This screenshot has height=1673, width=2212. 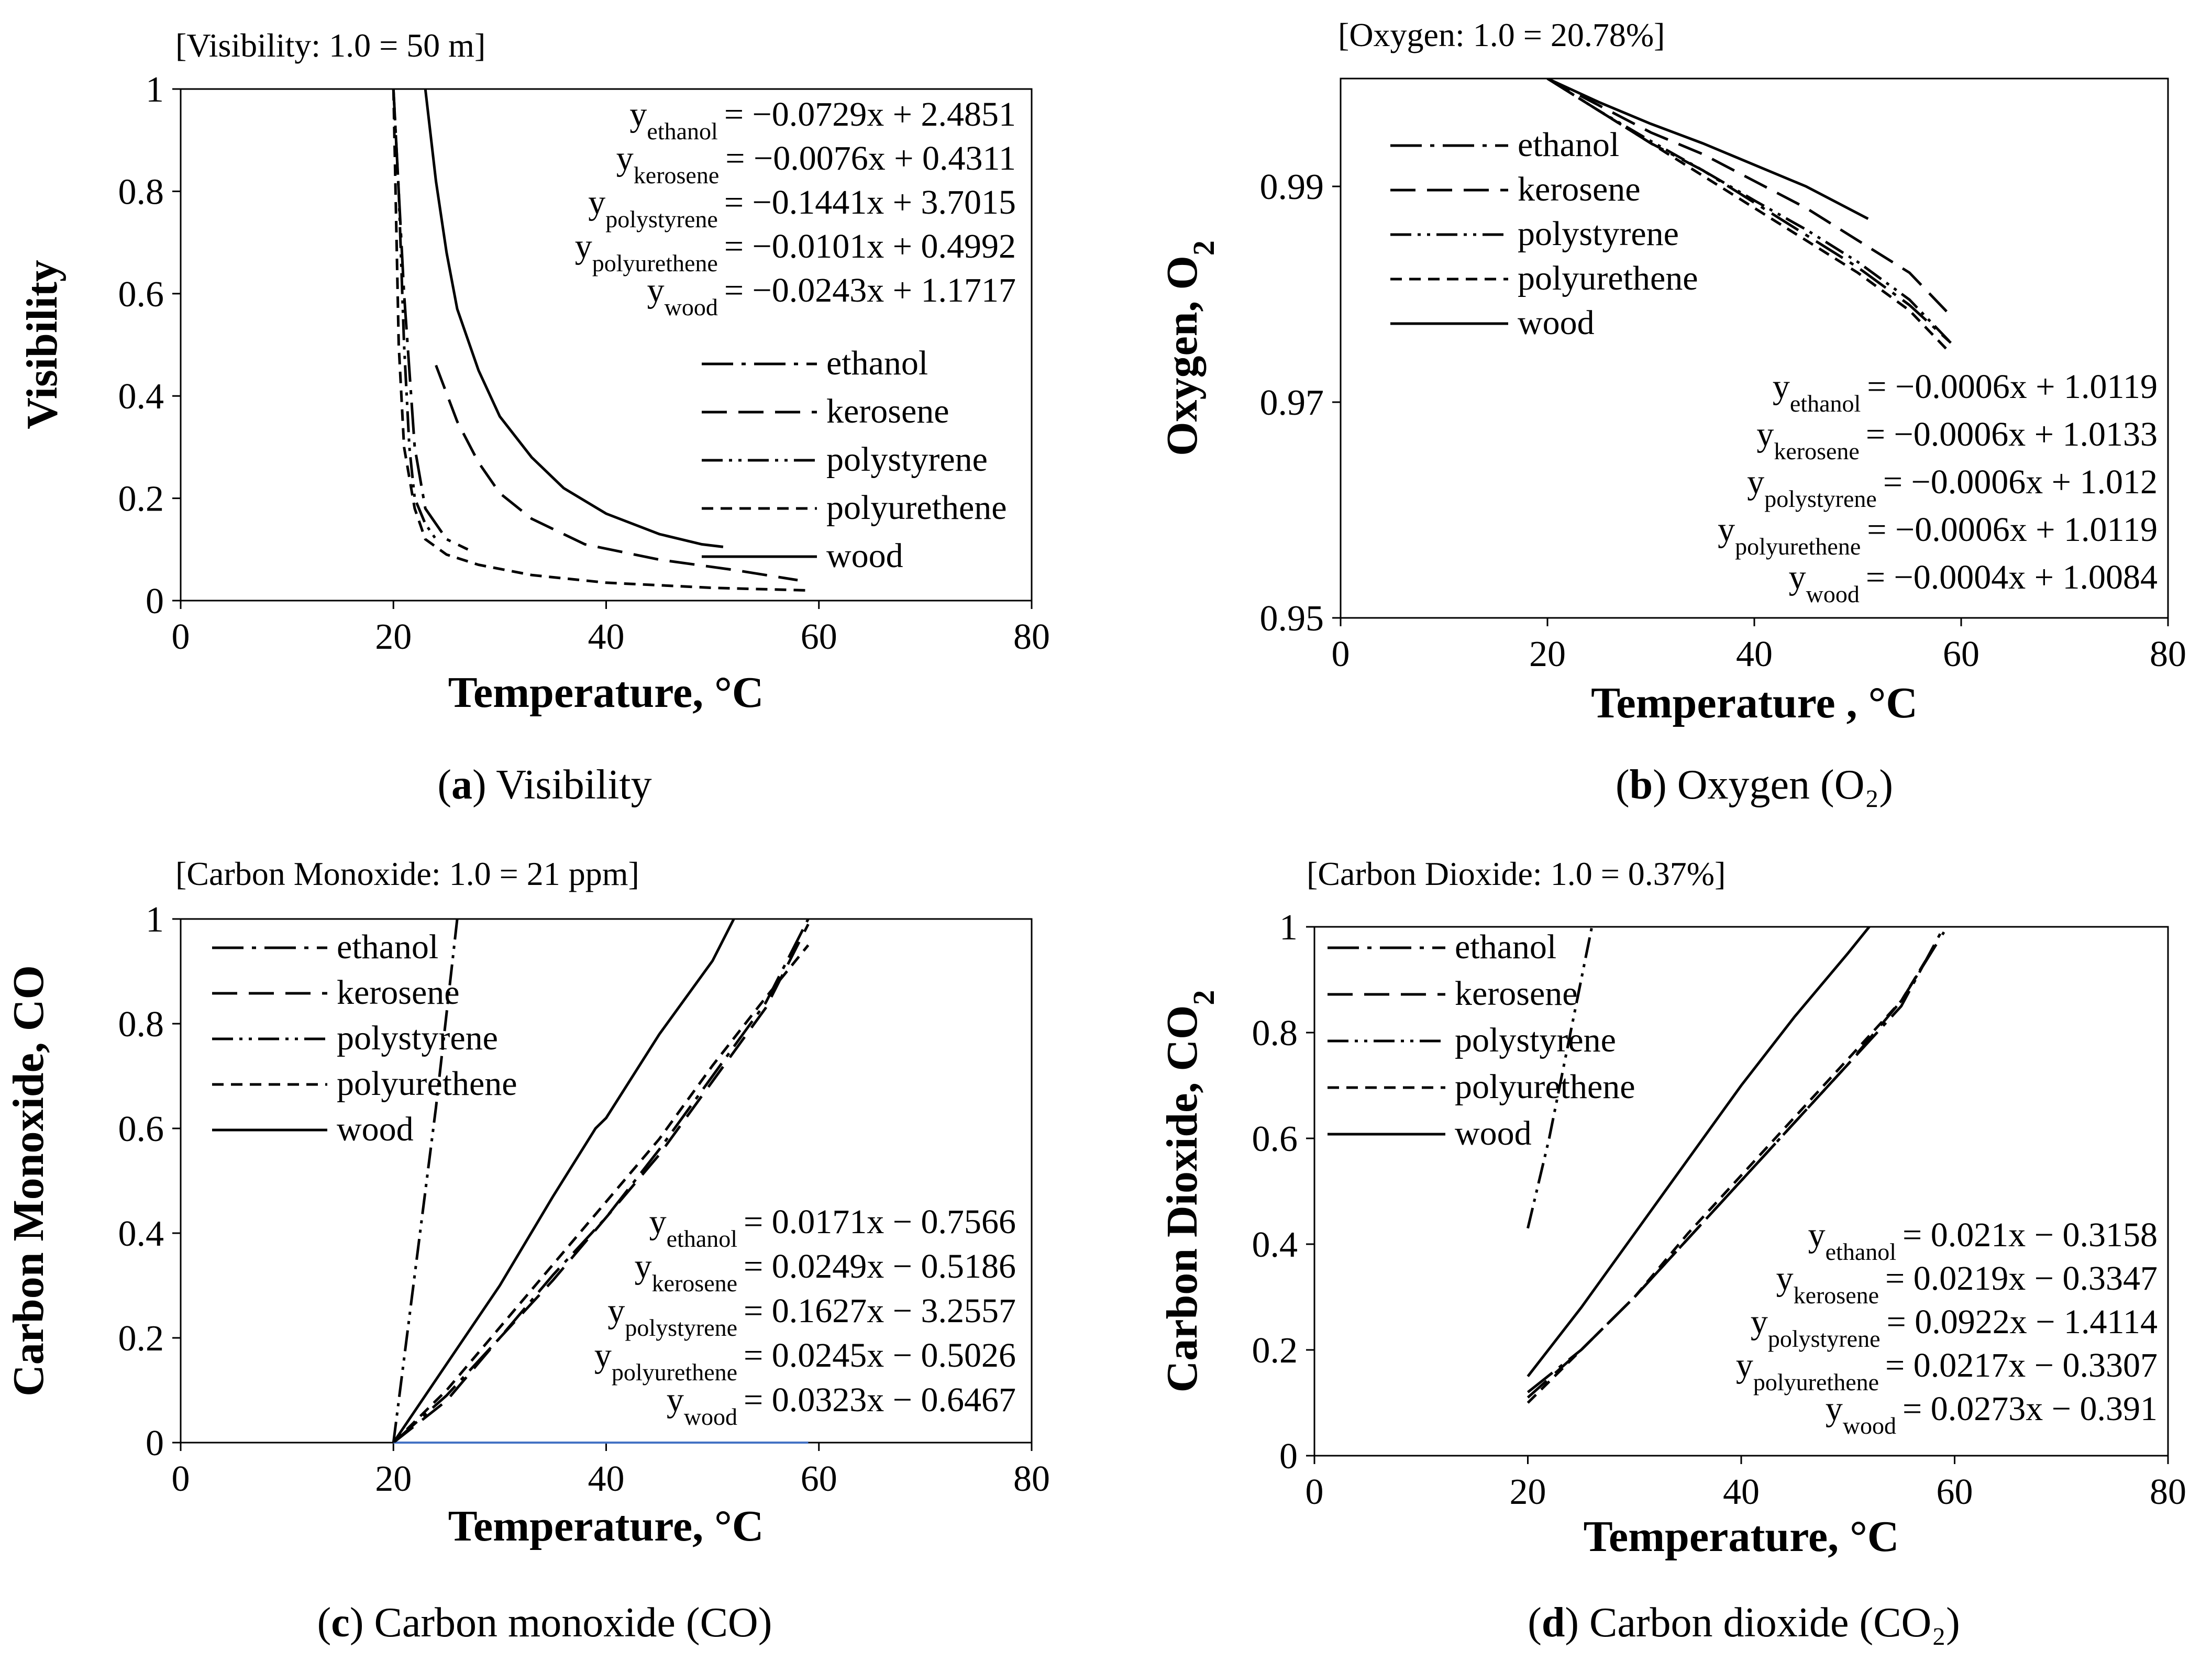 What do you see at coordinates (544, 1623) in the screenshot?
I see `panel-caption: (c) Carbon monoxide (CO)` at bounding box center [544, 1623].